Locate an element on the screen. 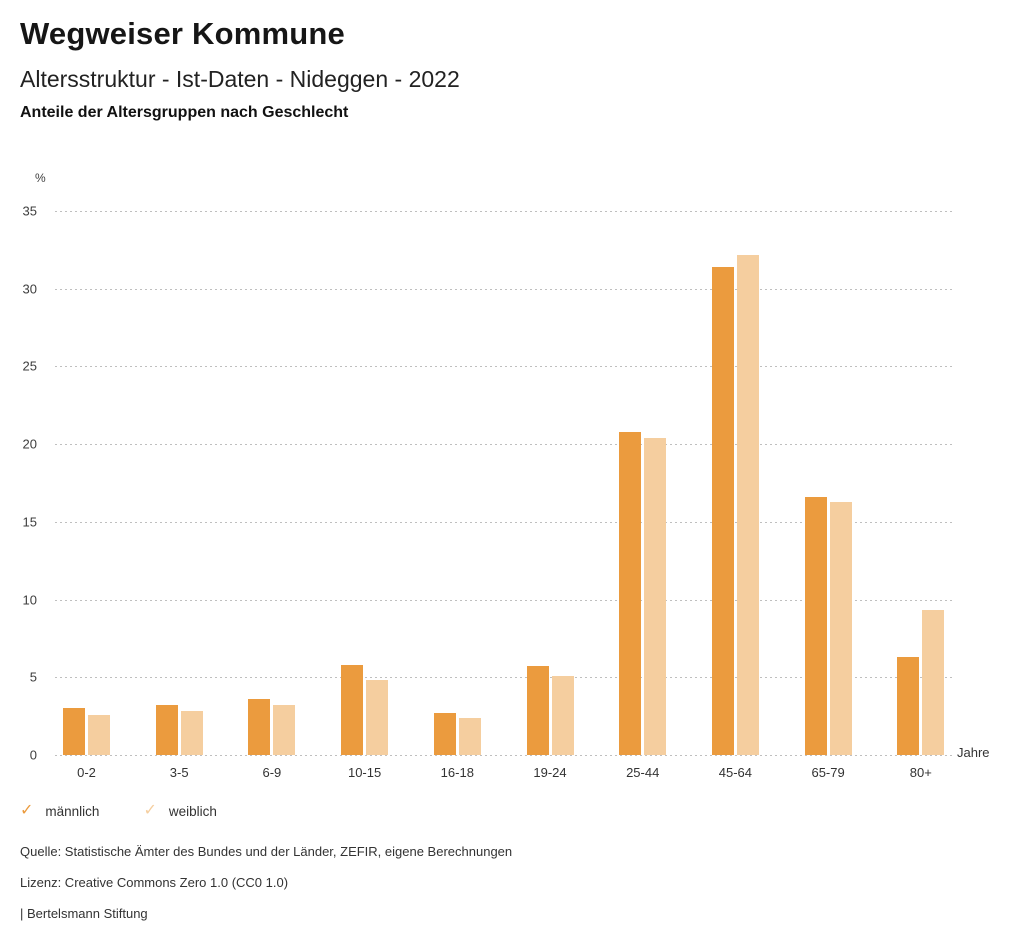 The image size is (1024, 946). bar-männlich-25-44 is located at coordinates (630, 593).